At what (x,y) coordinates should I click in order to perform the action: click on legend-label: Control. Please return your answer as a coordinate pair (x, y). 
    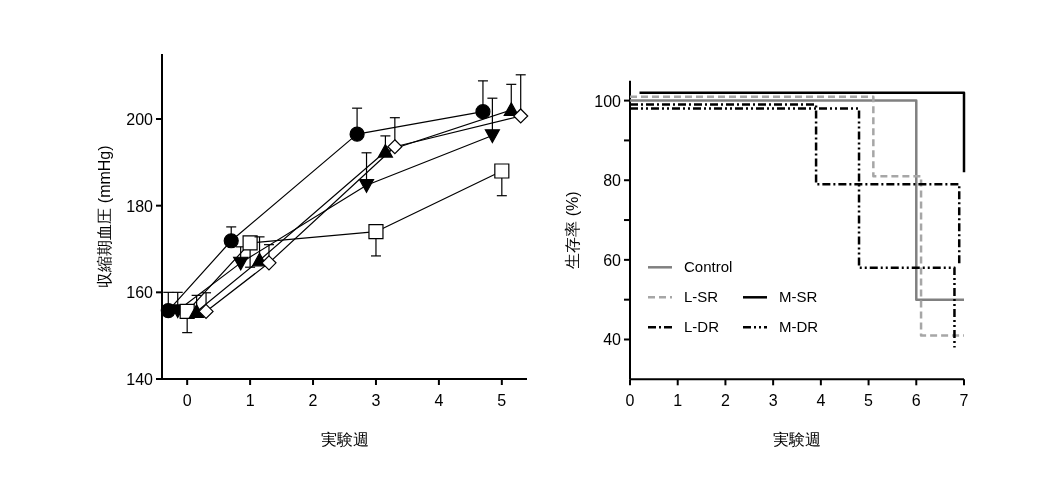
    Looking at the image, I should click on (708, 267).